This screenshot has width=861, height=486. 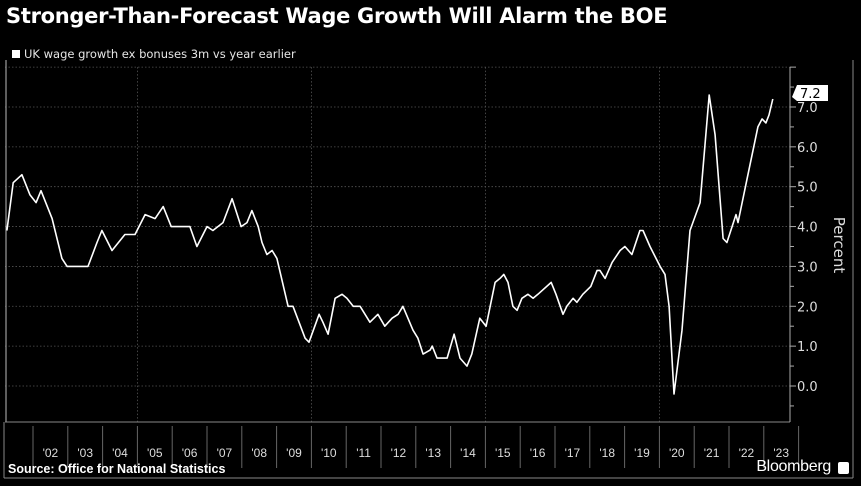 What do you see at coordinates (712, 453) in the screenshot?
I see `x-tick-label: '21` at bounding box center [712, 453].